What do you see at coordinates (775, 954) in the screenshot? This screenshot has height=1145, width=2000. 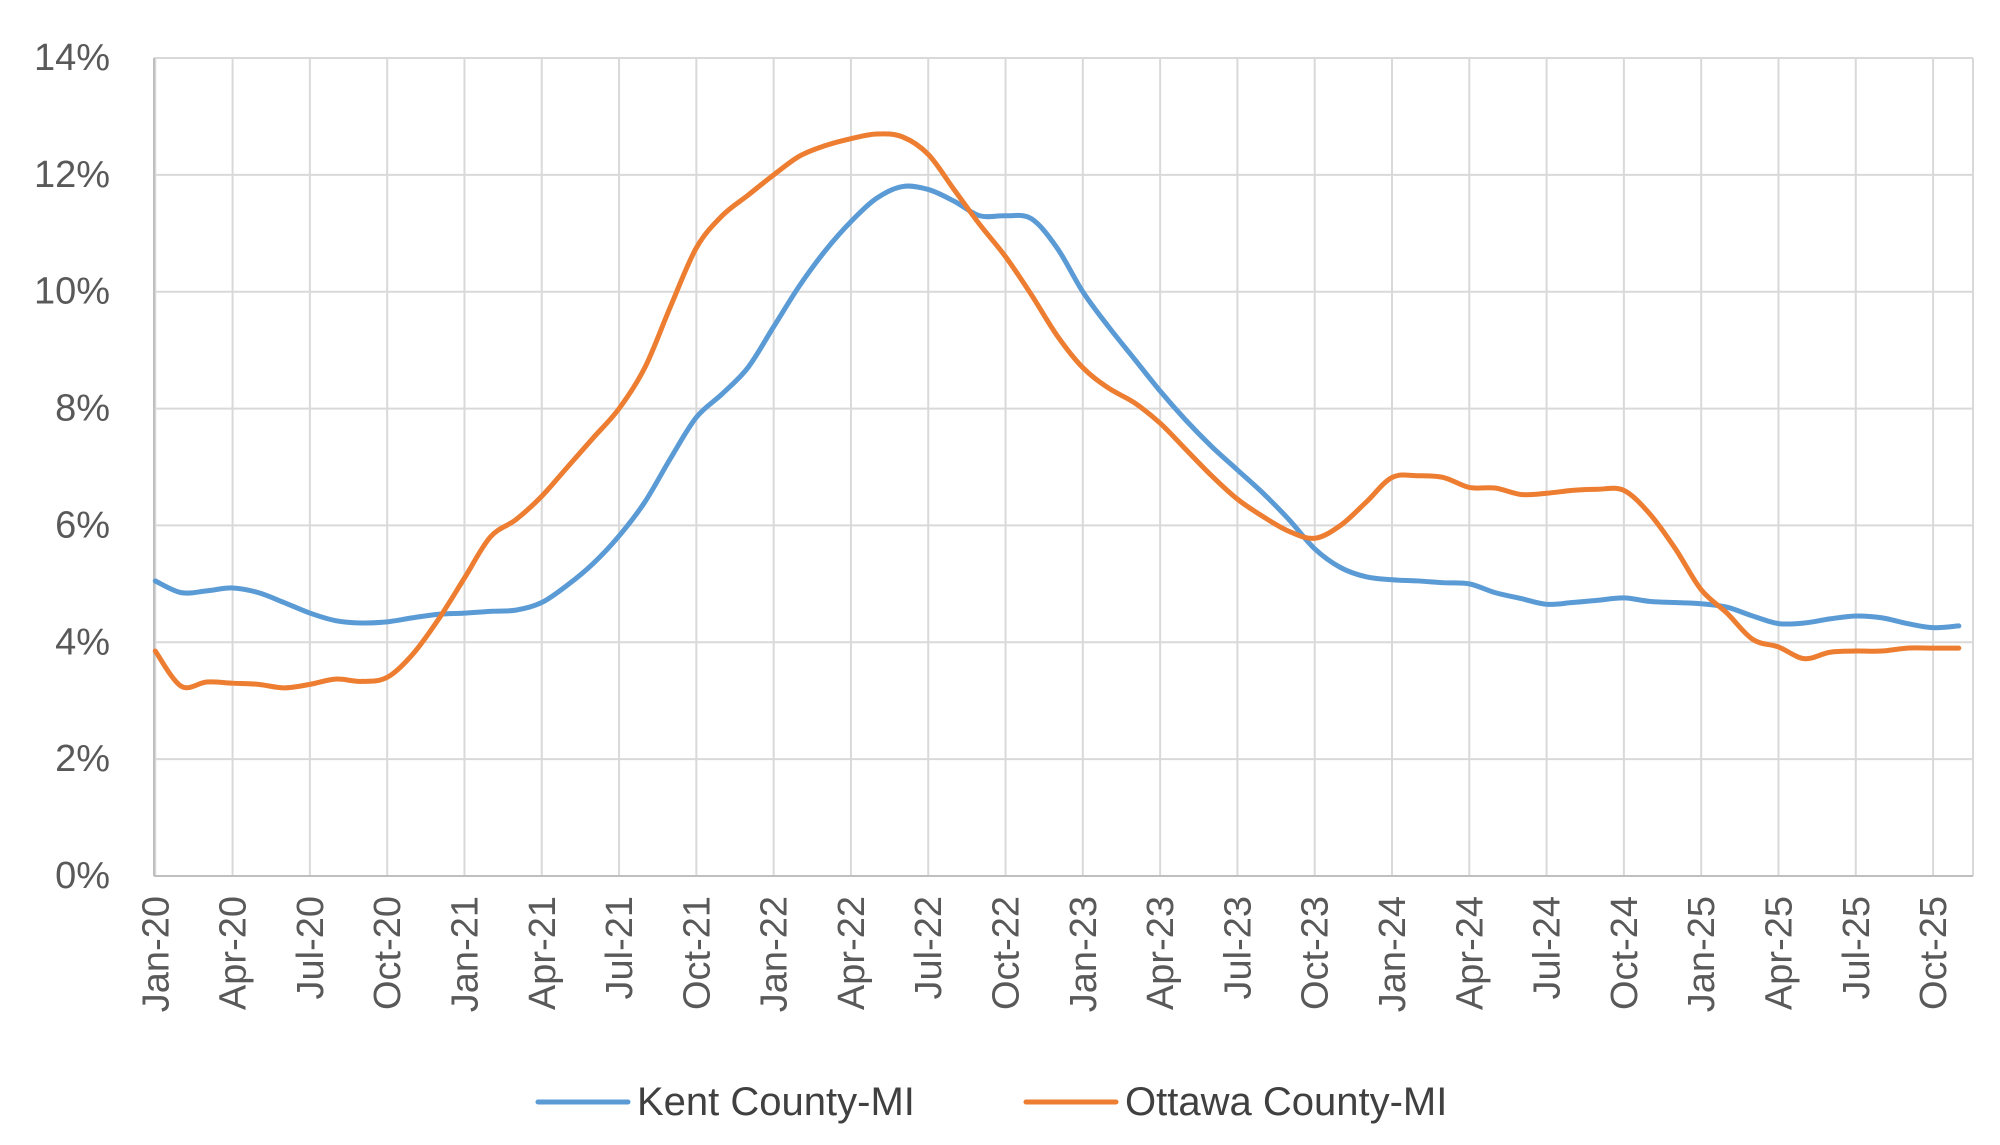 I see `x-tick-label: Jan-22` at bounding box center [775, 954].